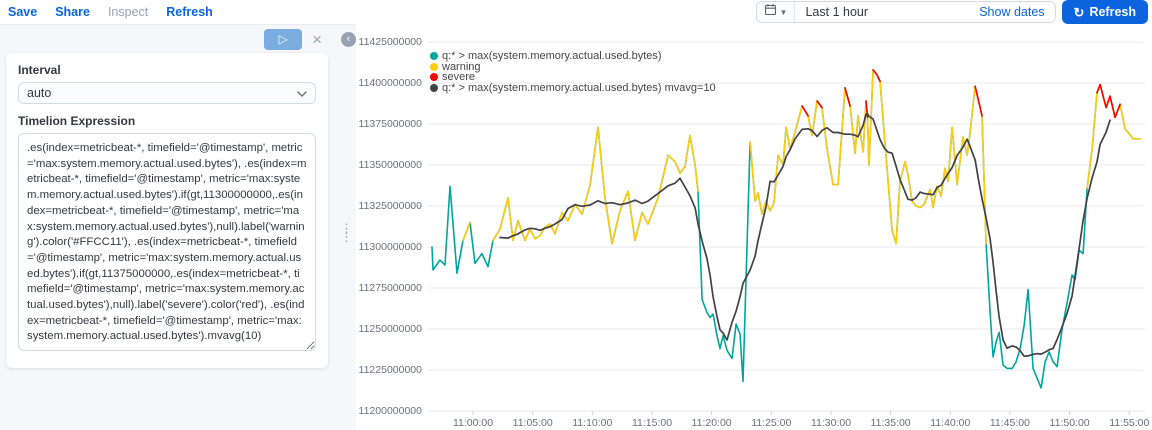 The height and width of the screenshot is (430, 1152). What do you see at coordinates (473, 423) in the screenshot?
I see `x-axis-tick-label: 11:00:00` at bounding box center [473, 423].